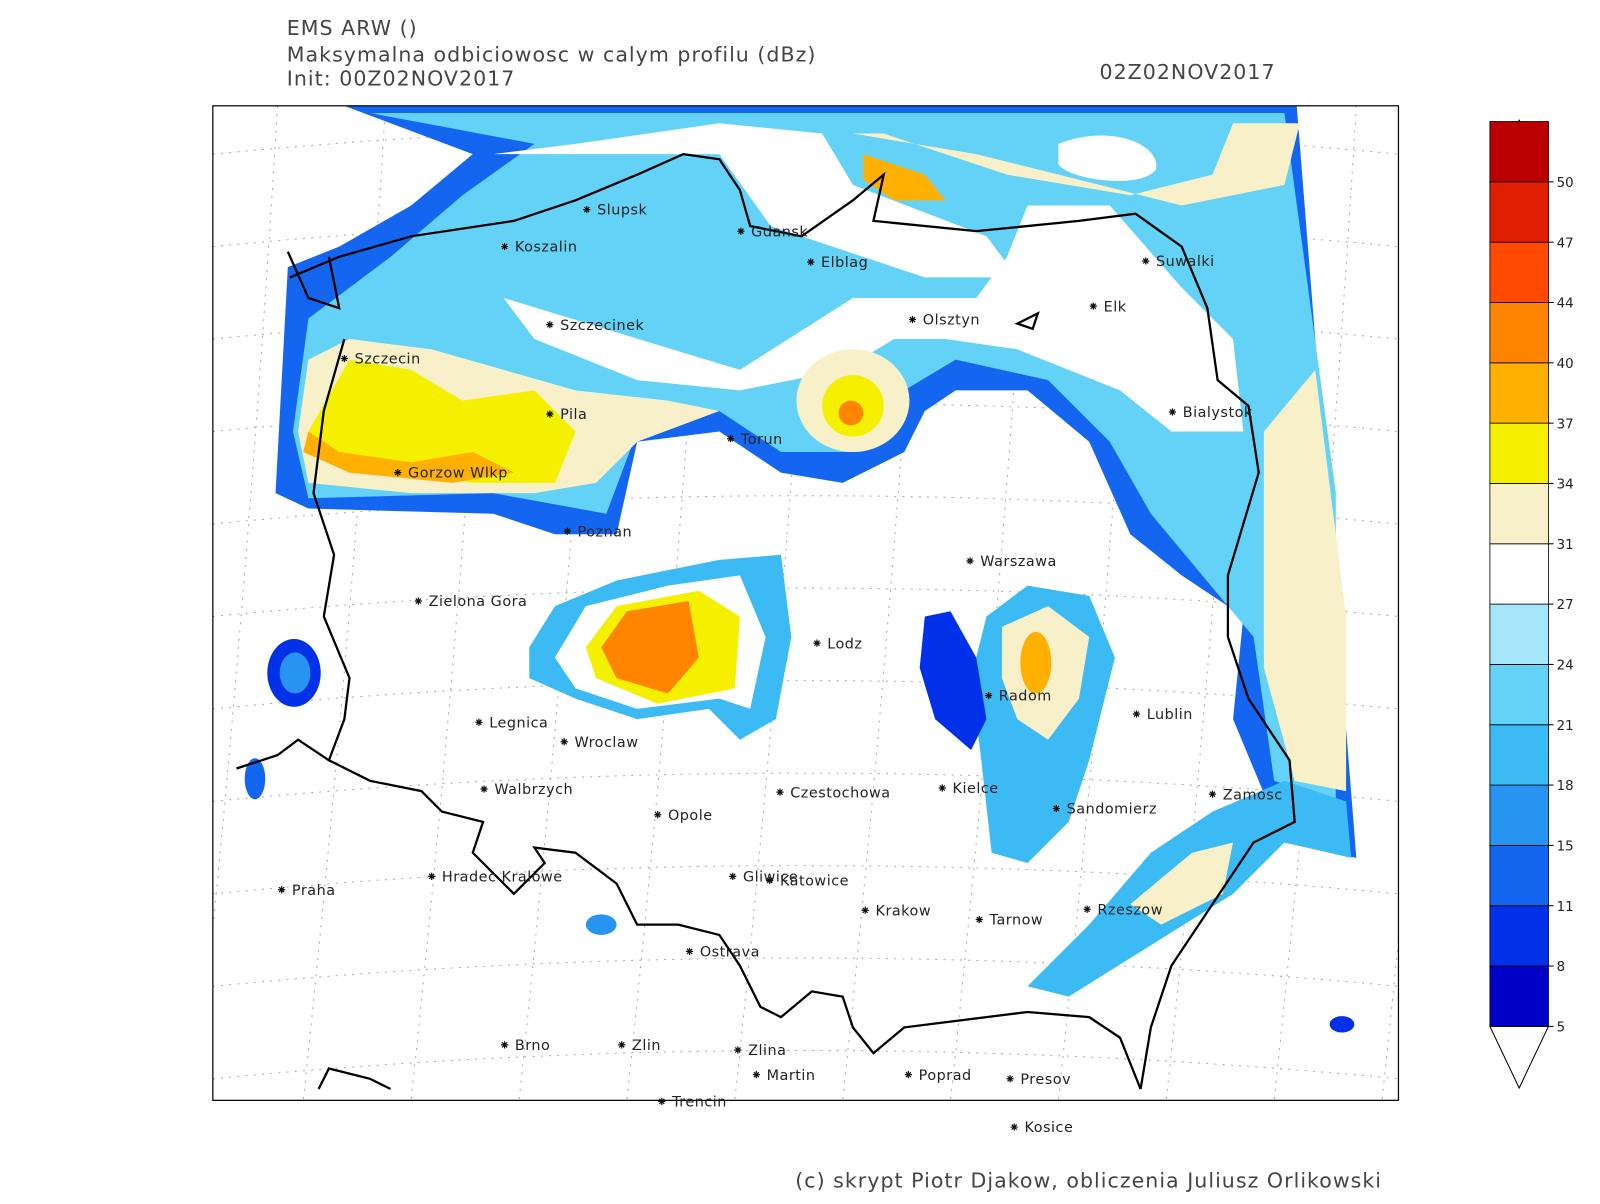 This screenshot has width=1600, height=1204. I want to click on city-label: Zlin, so click(646, 1046).